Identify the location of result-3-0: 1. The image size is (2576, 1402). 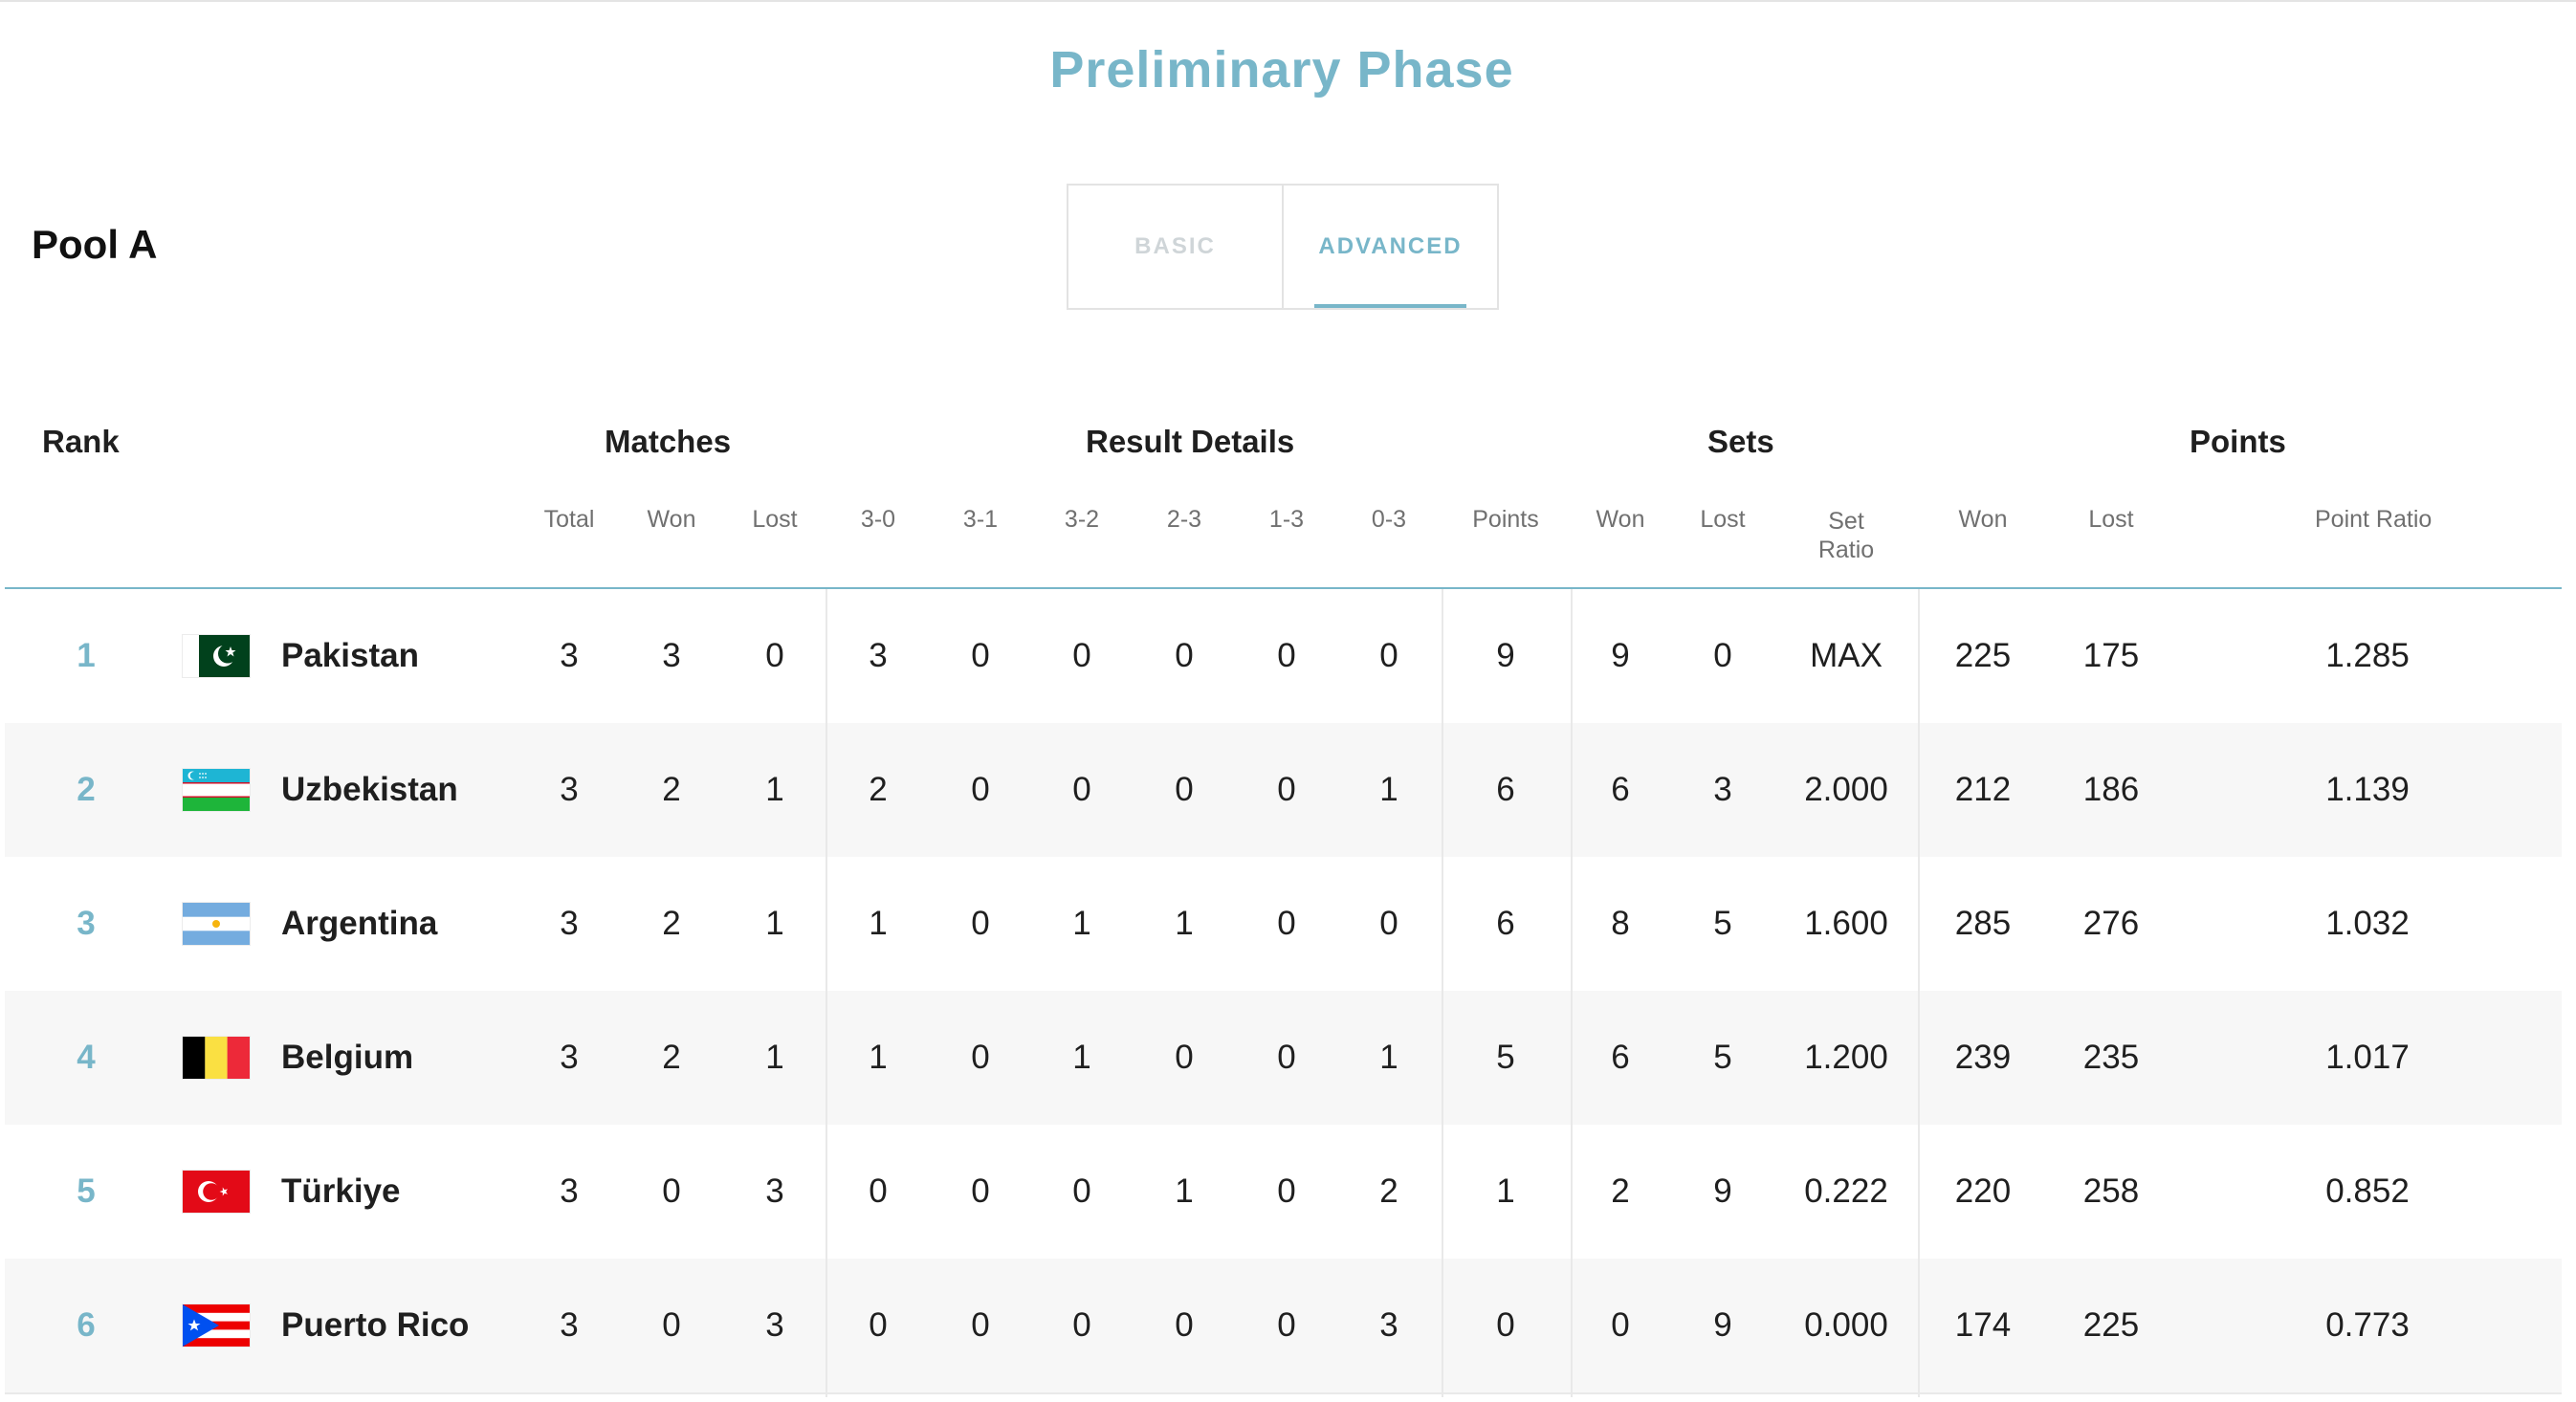
(878, 1057).